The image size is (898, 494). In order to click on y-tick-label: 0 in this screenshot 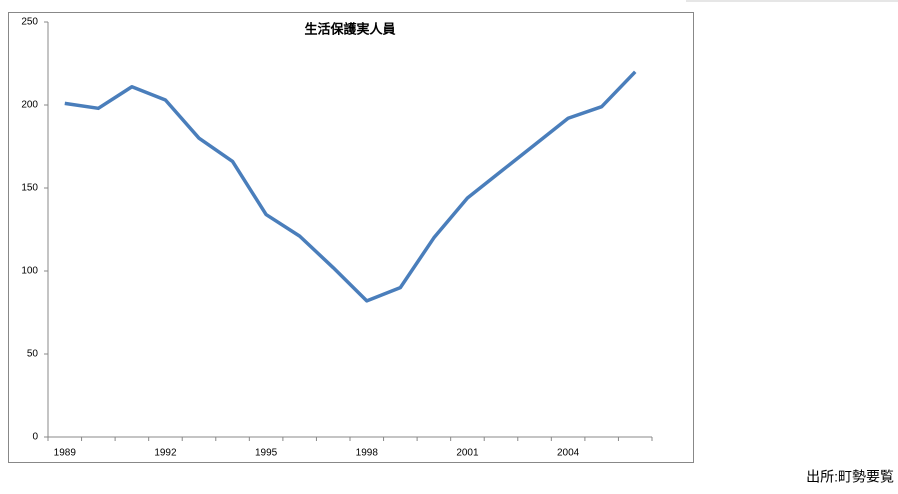, I will do `click(35, 437)`.